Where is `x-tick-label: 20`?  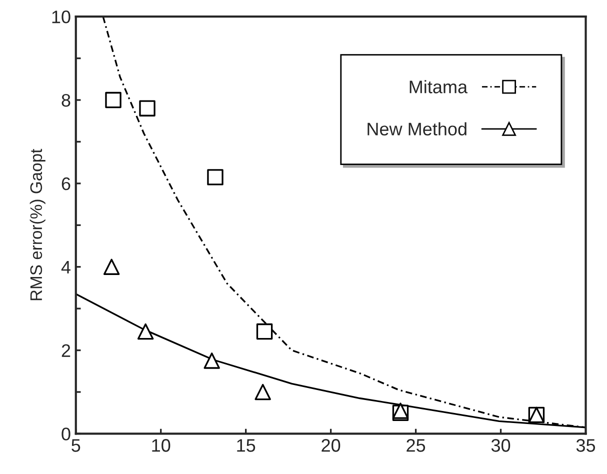 x-tick-label: 20 is located at coordinates (331, 445).